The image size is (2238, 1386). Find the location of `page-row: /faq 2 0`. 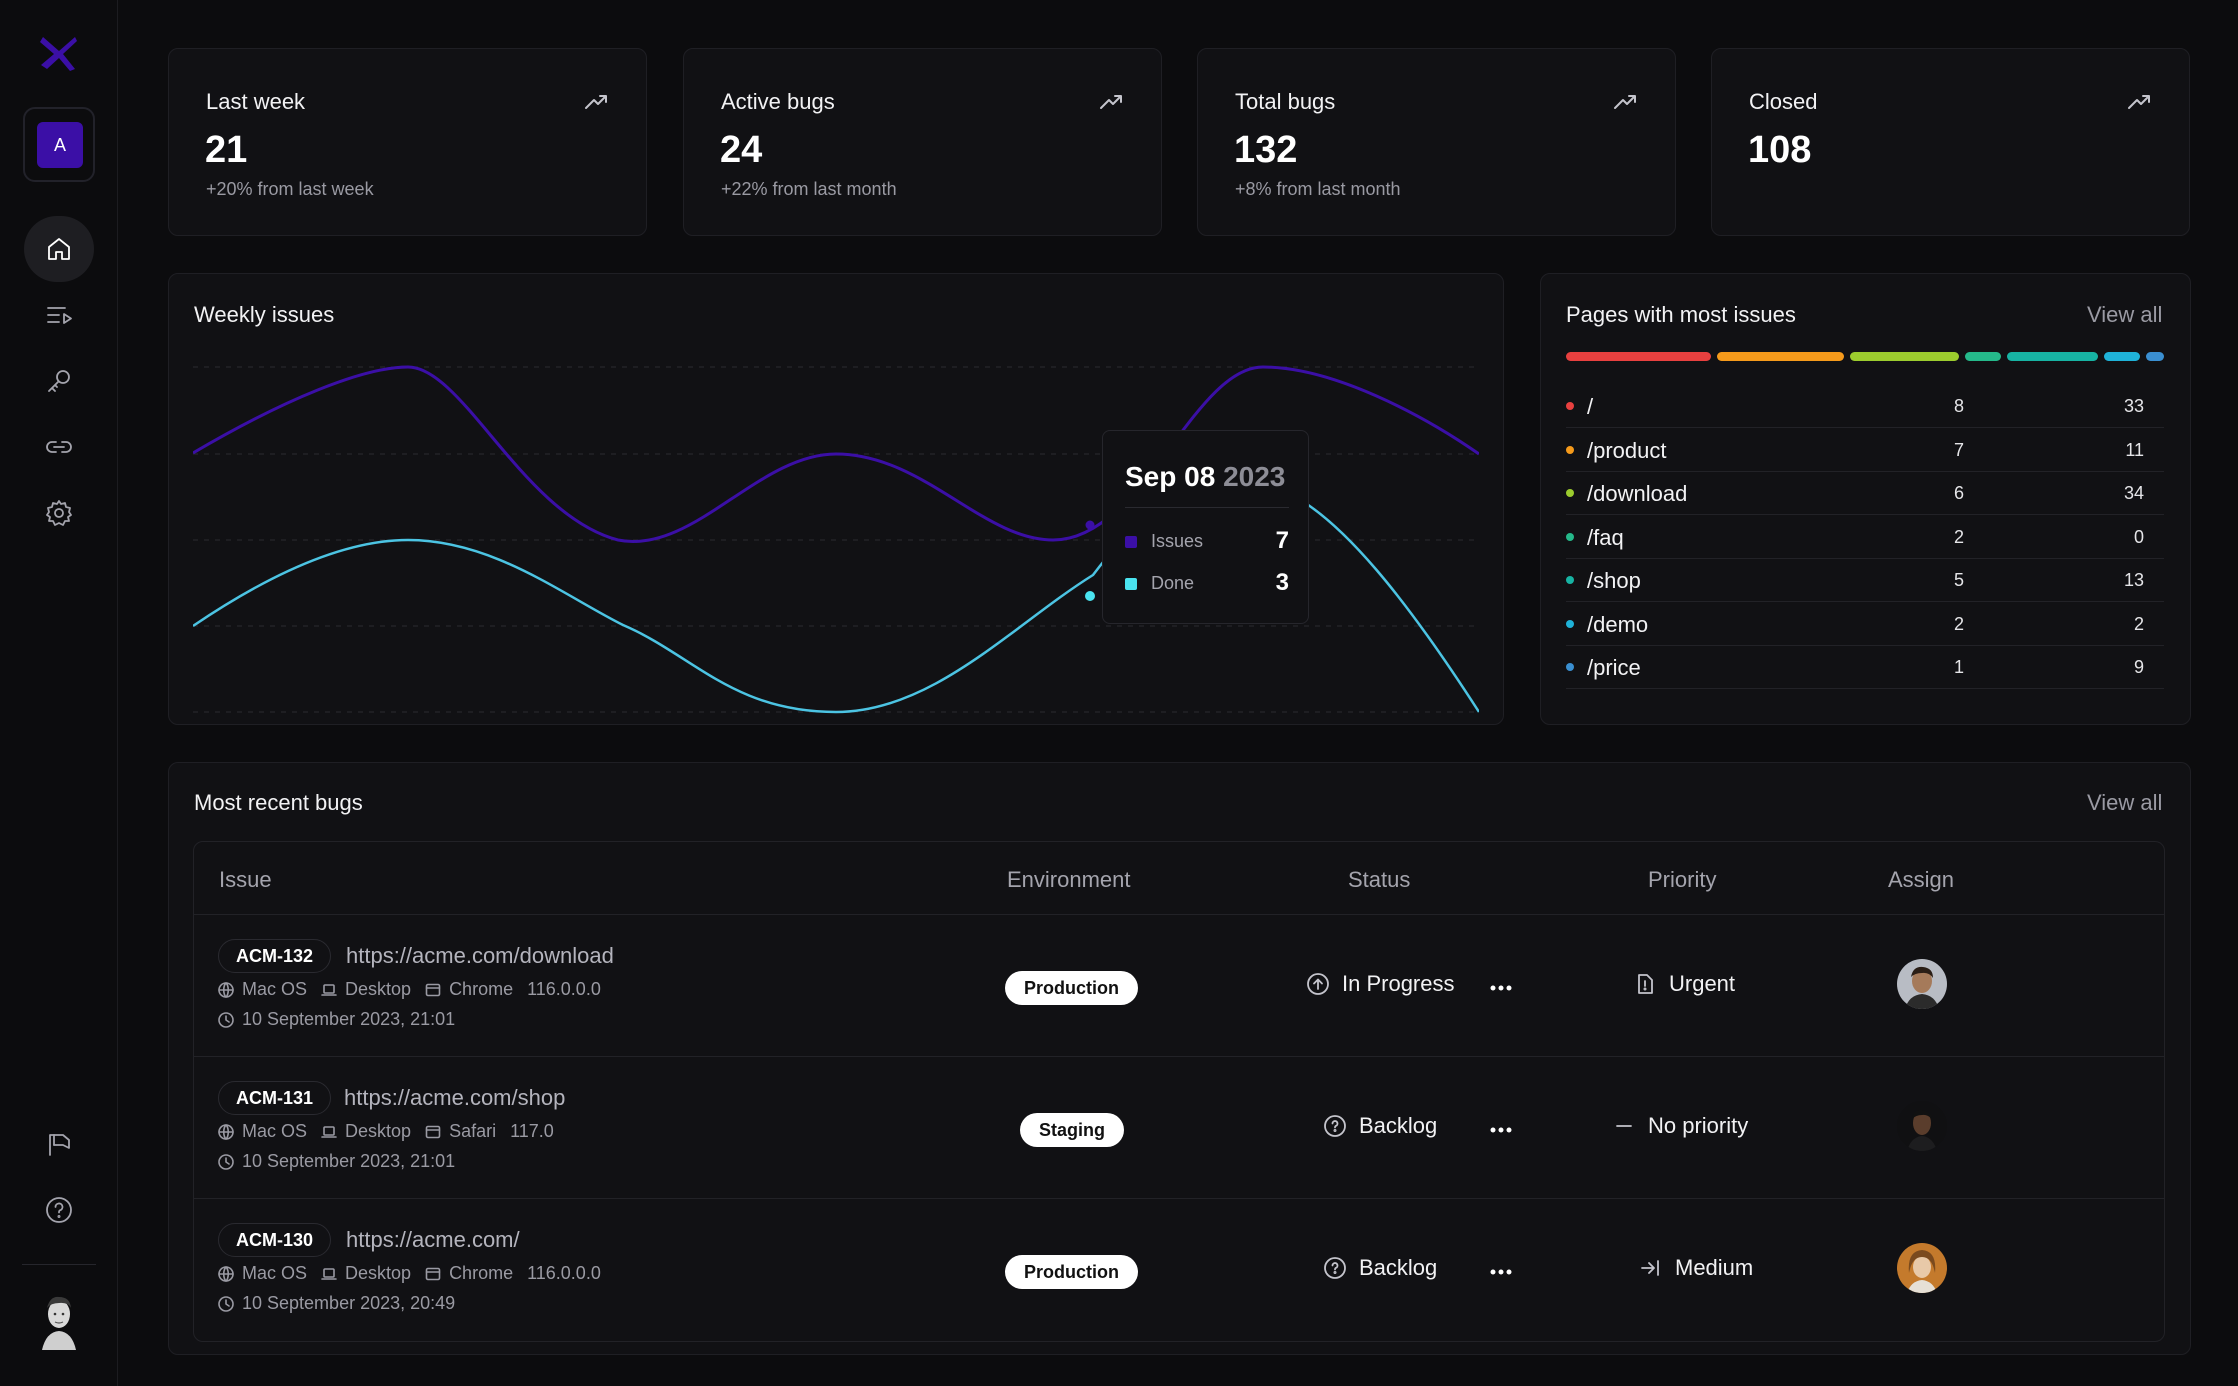

page-row: /faq 2 0 is located at coordinates (1865, 537).